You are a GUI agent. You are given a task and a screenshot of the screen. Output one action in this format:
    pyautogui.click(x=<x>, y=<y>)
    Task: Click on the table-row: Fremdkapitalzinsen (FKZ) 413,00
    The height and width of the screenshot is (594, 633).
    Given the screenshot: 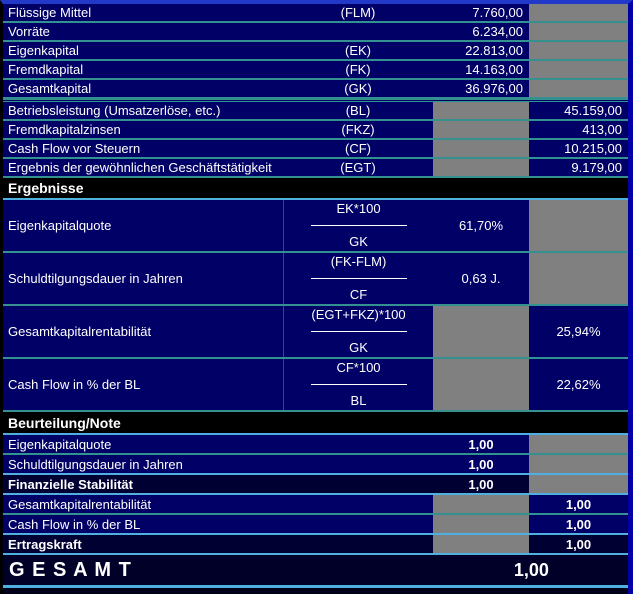 What is the action you would take?
    pyautogui.click(x=315, y=130)
    